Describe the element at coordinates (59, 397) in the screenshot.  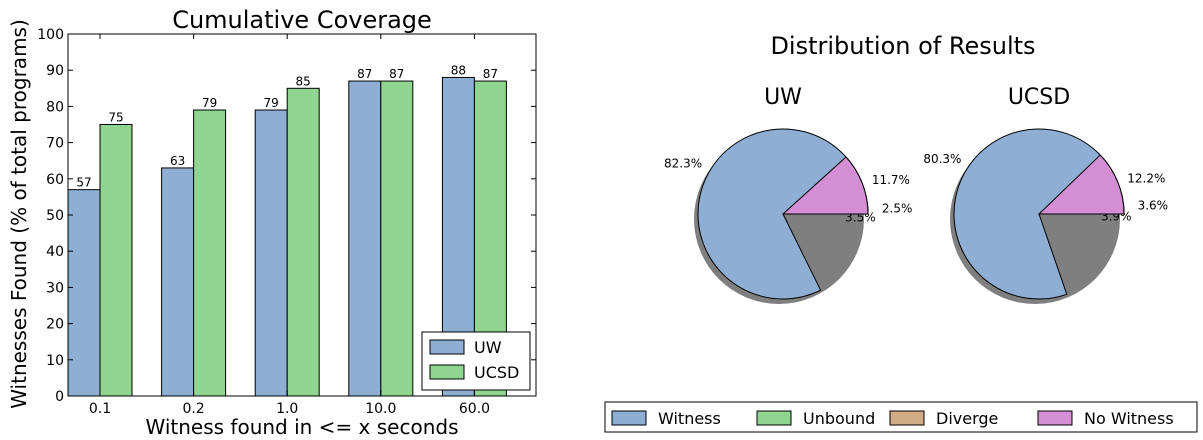
I see `y-tick-label: 0` at that location.